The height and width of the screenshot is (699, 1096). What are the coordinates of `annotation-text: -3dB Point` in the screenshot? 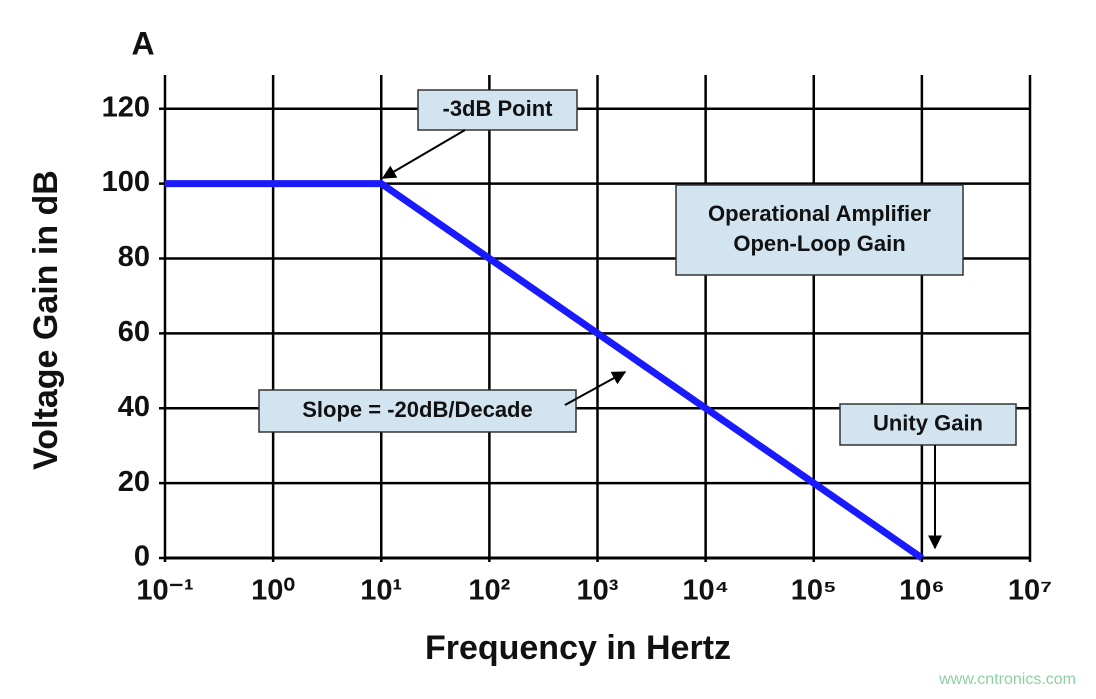 It's located at (498, 108).